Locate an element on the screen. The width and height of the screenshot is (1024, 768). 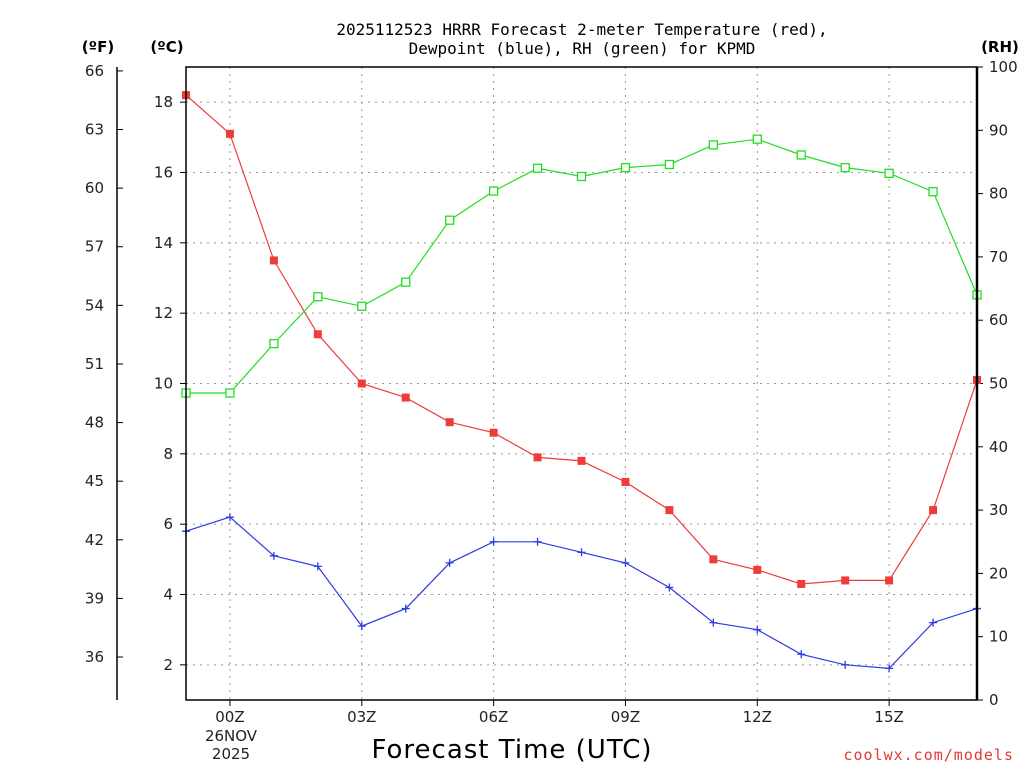
celsius-tick-label: 14 is located at coordinates (163, 243).